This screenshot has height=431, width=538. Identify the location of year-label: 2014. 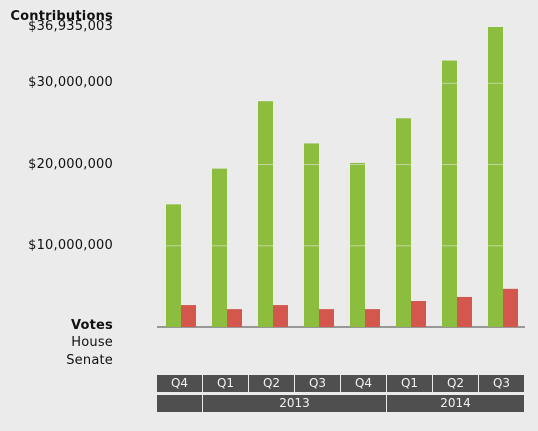
(456, 403).